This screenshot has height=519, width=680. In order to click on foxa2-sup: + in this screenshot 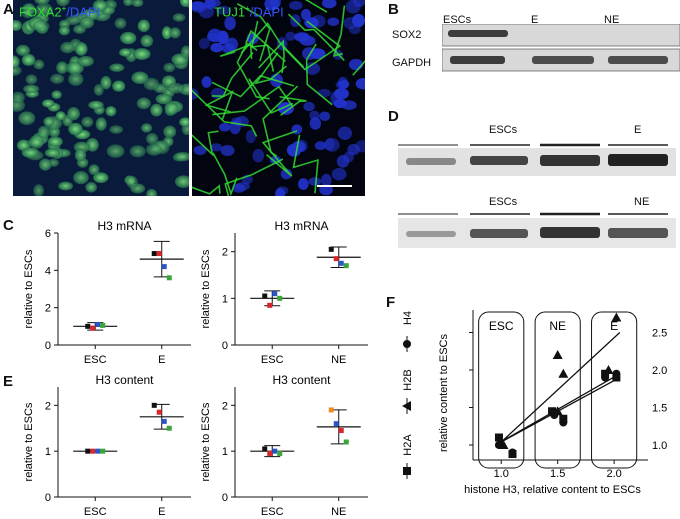, I will do `click(64, 8)`.